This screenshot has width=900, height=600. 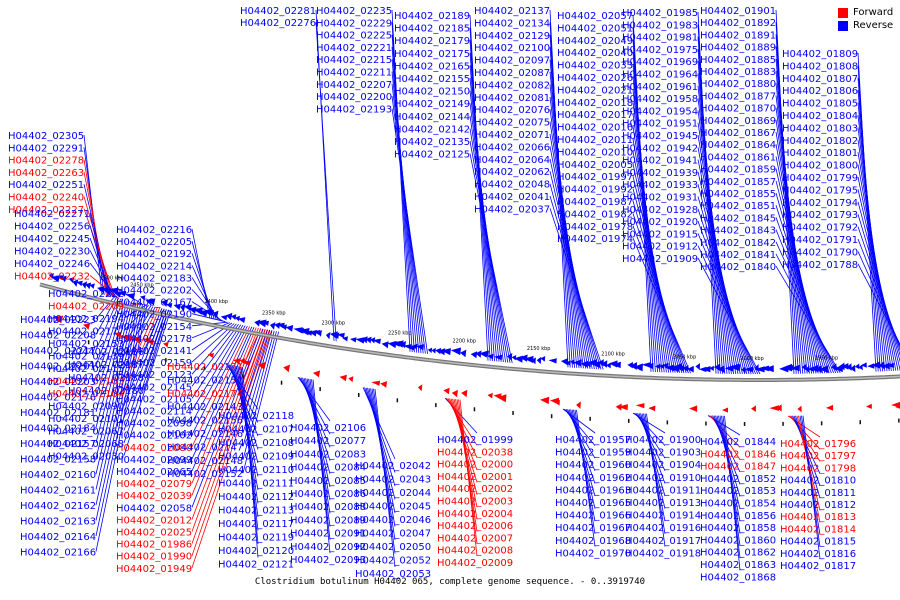 What do you see at coordinates (738, 577) in the screenshot?
I see `gene-label: H04402_01868` at bounding box center [738, 577].